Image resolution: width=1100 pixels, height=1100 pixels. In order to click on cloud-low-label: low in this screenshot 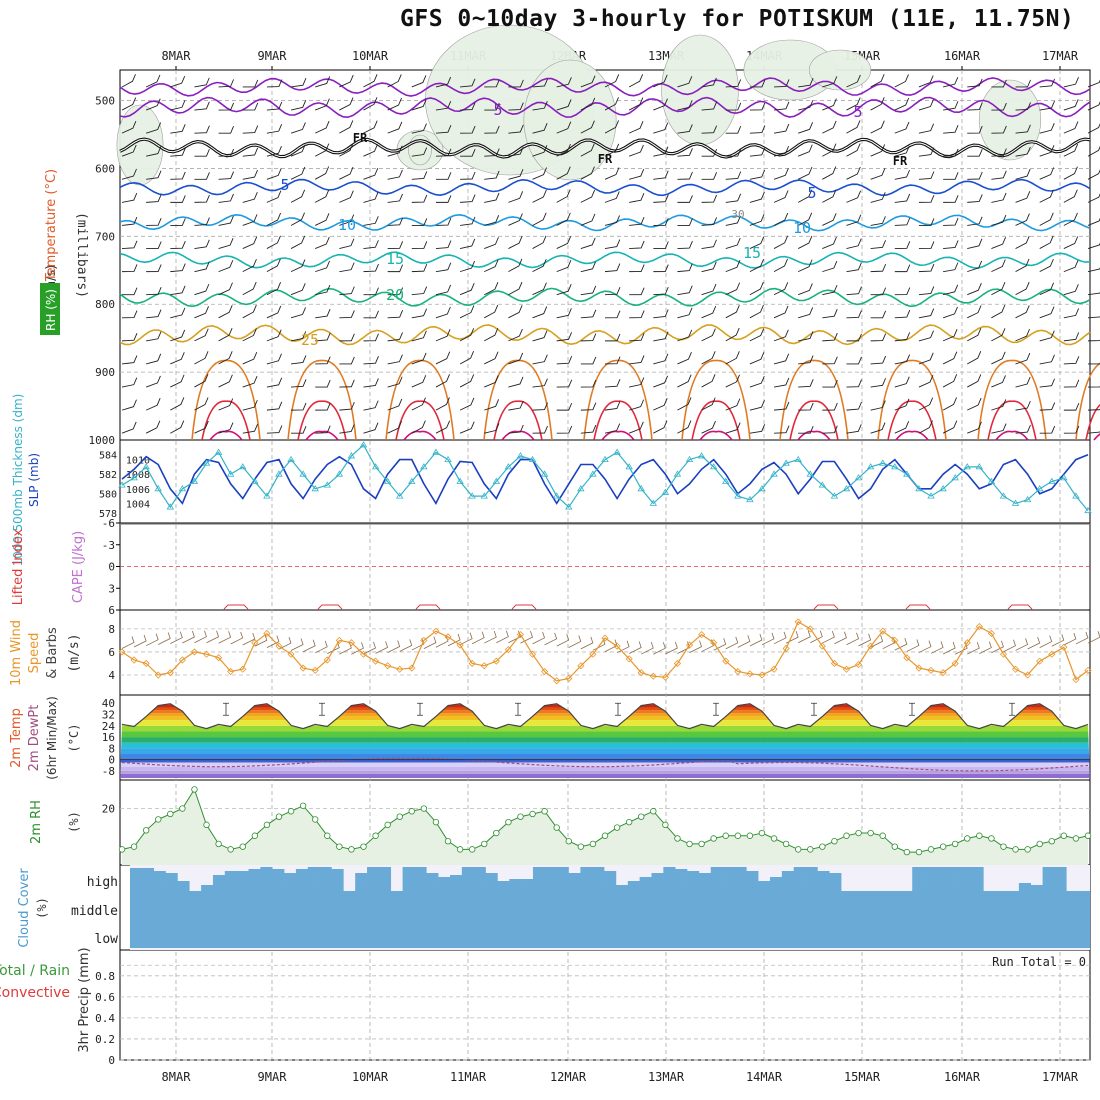, I will do `click(107, 939)`.